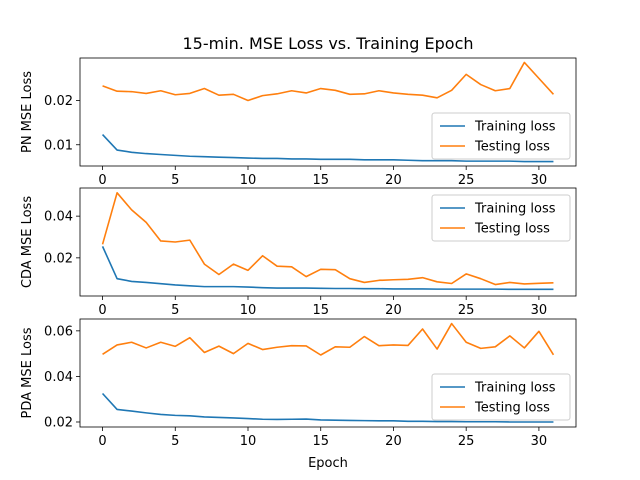 Image resolution: width=640 pixels, height=480 pixels. What do you see at coordinates (27, 112) in the screenshot?
I see `y-axis-label: PN MSE Loss` at bounding box center [27, 112].